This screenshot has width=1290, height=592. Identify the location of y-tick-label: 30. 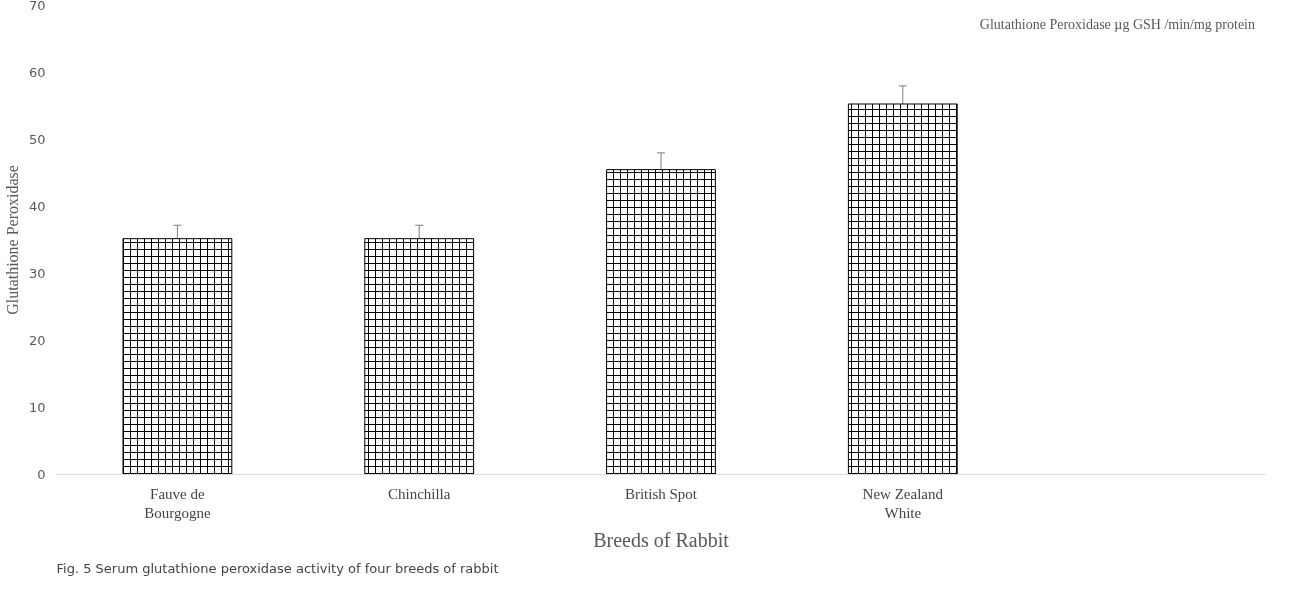
(37, 273).